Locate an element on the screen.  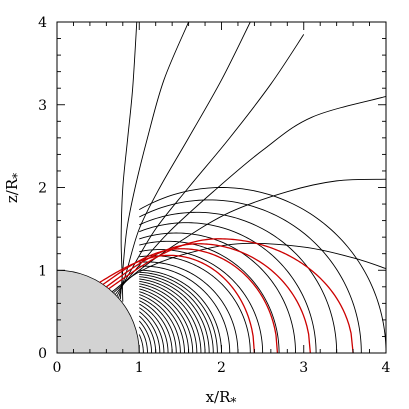
x-tick-label: 4 is located at coordinates (386, 368).